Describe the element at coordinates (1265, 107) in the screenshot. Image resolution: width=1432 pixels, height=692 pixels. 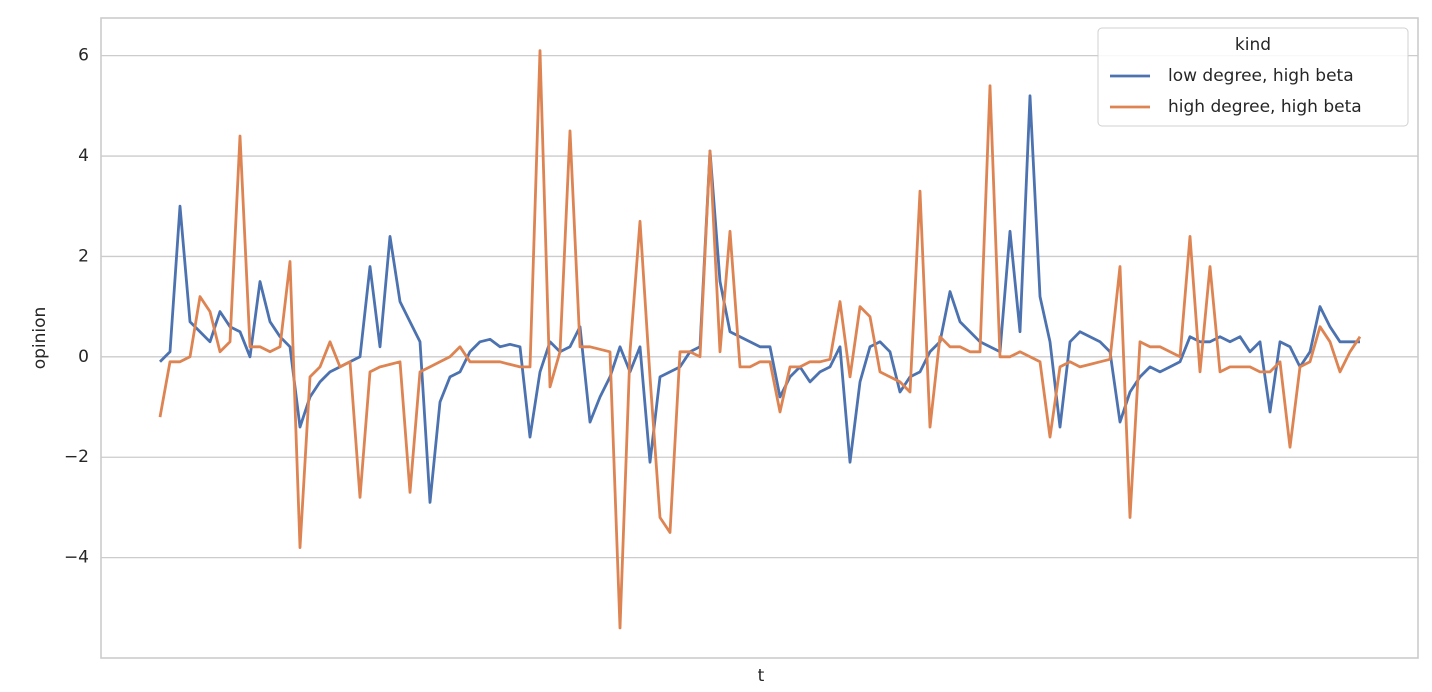
I see `legend-label: high degree, high beta` at that location.